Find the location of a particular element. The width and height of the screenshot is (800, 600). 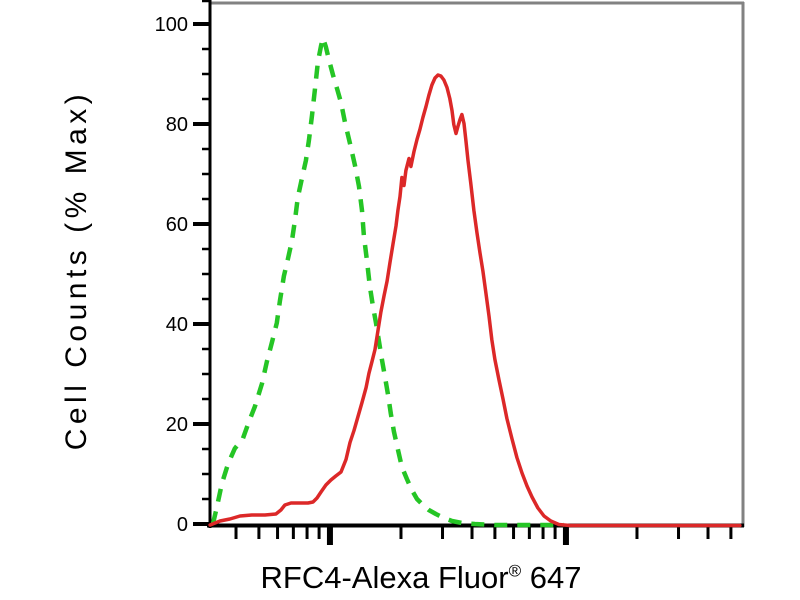

y-axis-tick-label: 40 is located at coordinates (177, 325).